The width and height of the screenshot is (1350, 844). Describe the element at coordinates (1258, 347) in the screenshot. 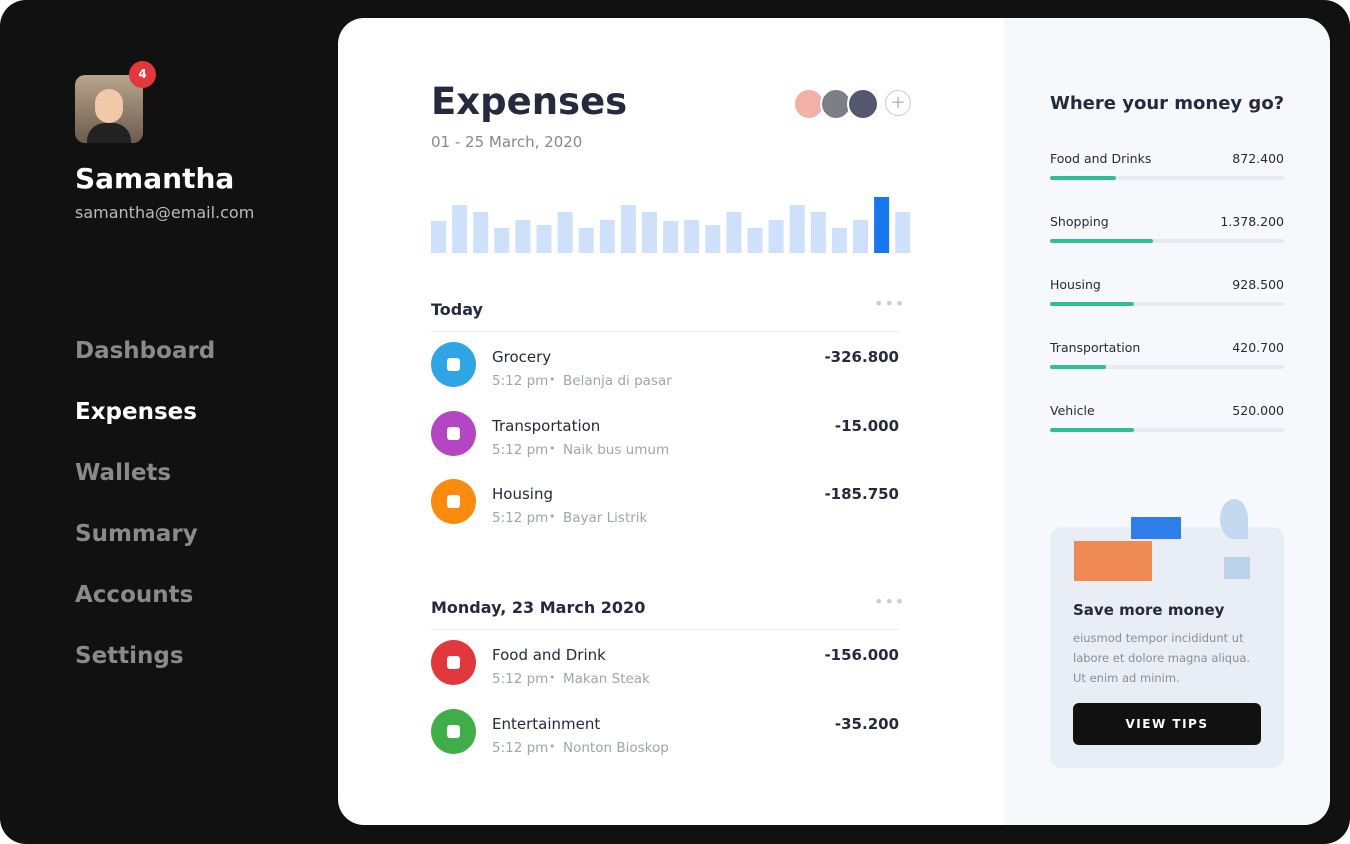

I see `category-amount: 420.700` at that location.